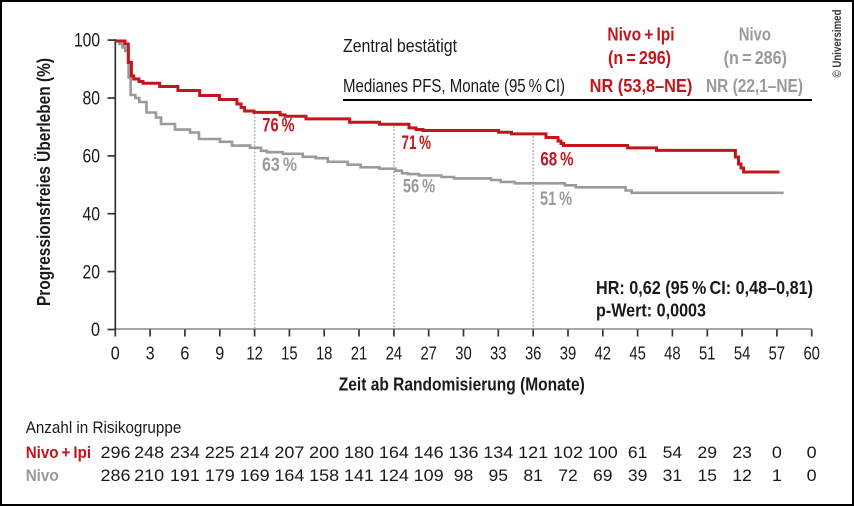  Describe the element at coordinates (708, 452) in the screenshot. I see `svg-text: 29` at that location.